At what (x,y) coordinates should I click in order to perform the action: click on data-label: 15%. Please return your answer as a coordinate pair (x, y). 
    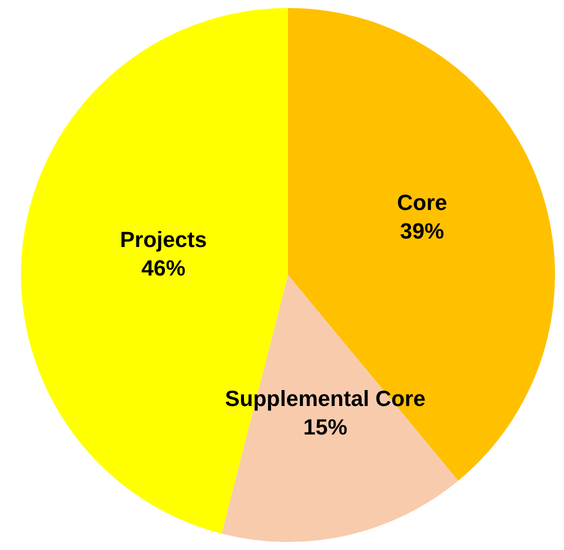
    Looking at the image, I should click on (325, 427).